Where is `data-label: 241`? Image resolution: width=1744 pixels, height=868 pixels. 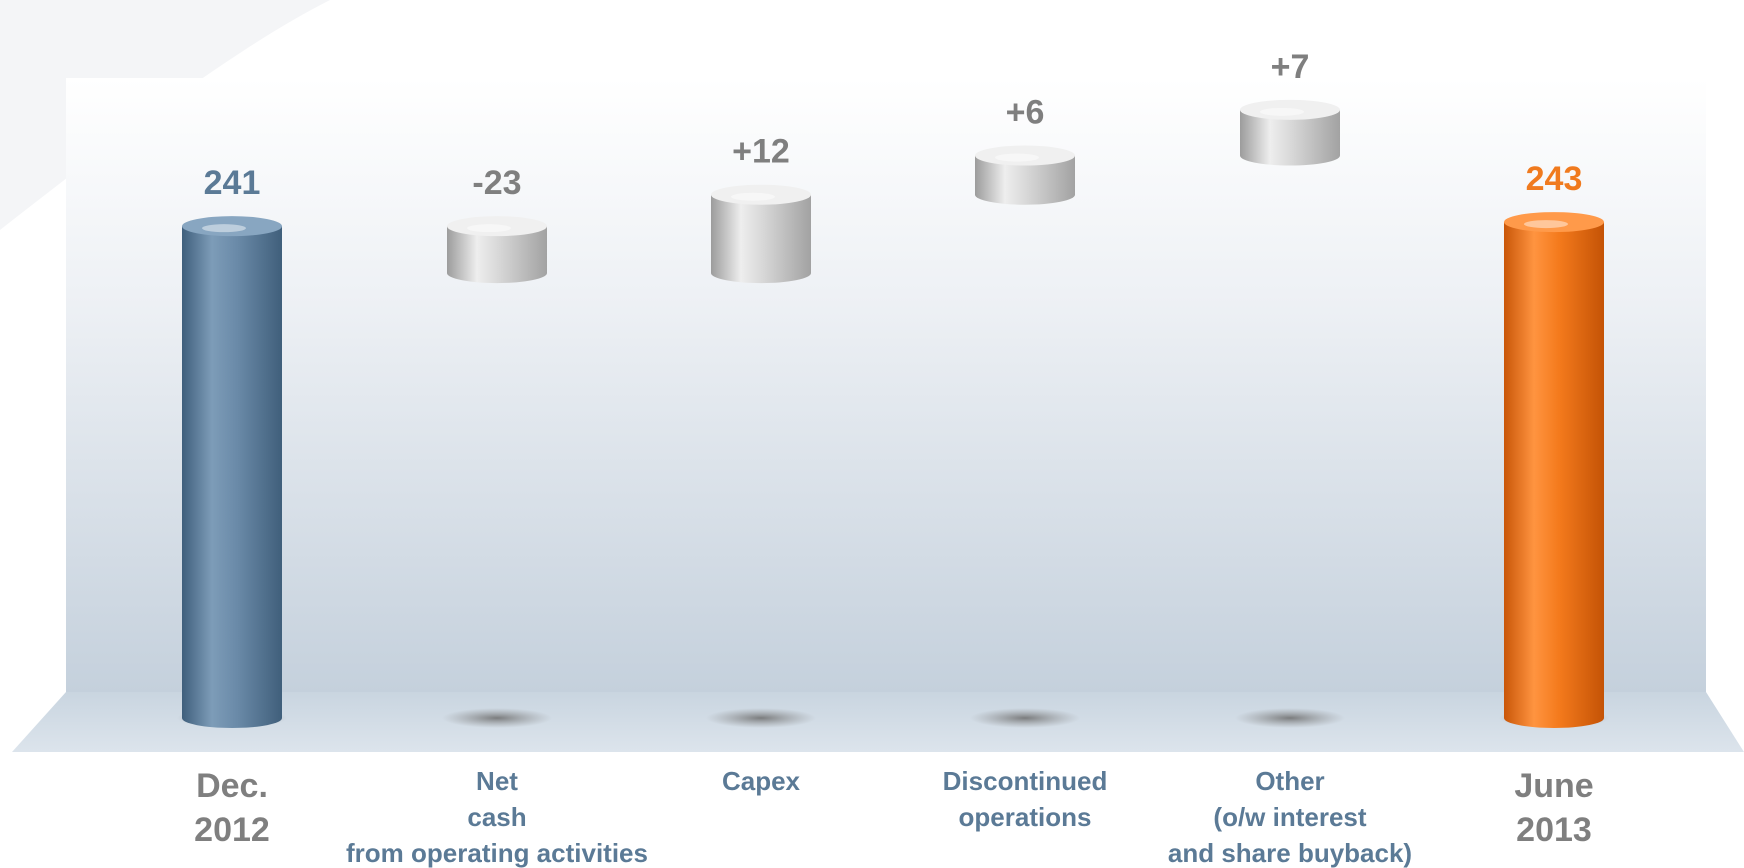
data-label: 241 is located at coordinates (232, 183).